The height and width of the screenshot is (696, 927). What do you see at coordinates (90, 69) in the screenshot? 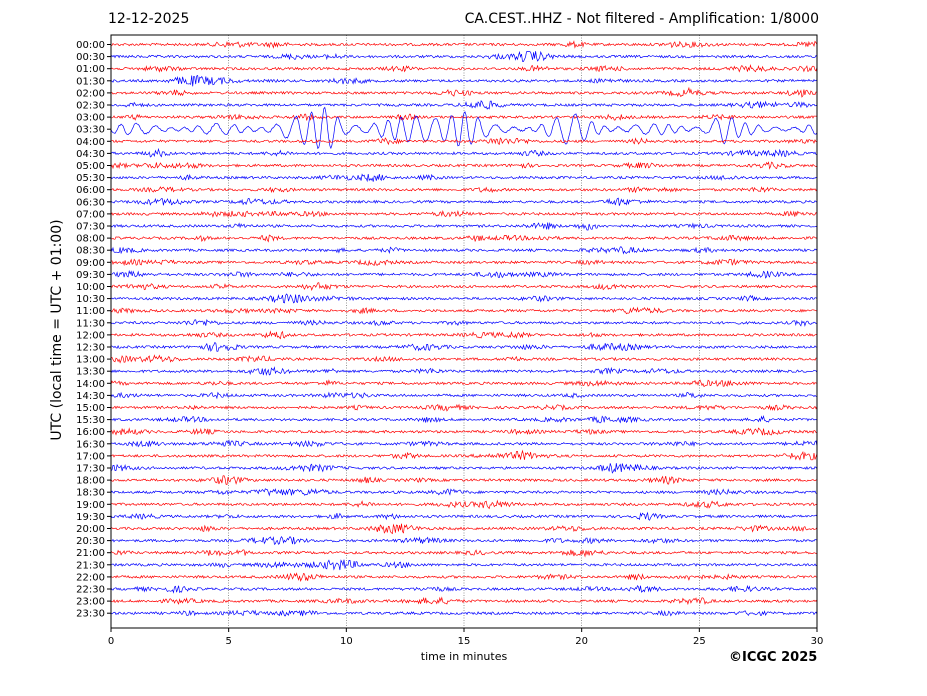
I see `y-tick-label: 01:00` at bounding box center [90, 69].